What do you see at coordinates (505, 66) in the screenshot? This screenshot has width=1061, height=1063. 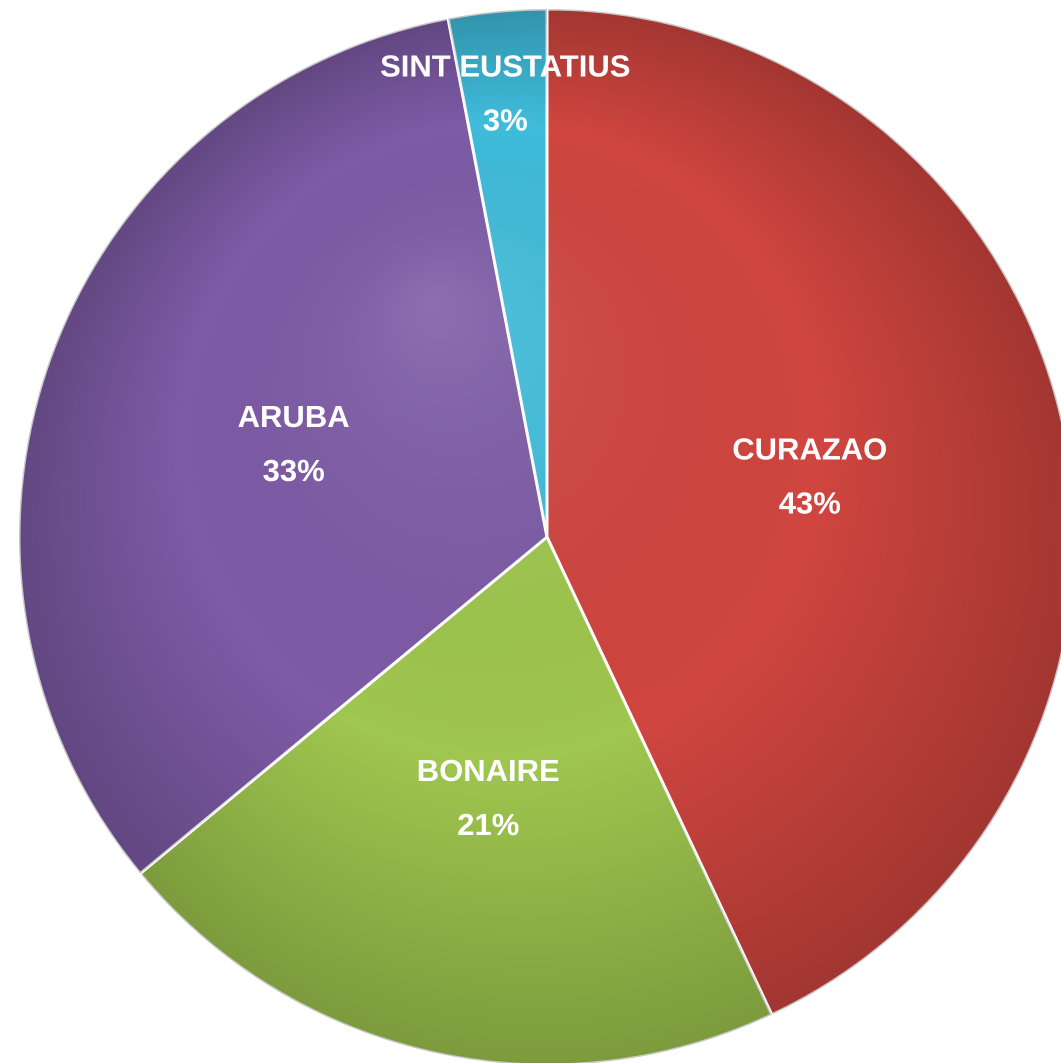 I see `slice-label: SINT EUSTATIUS` at bounding box center [505, 66].